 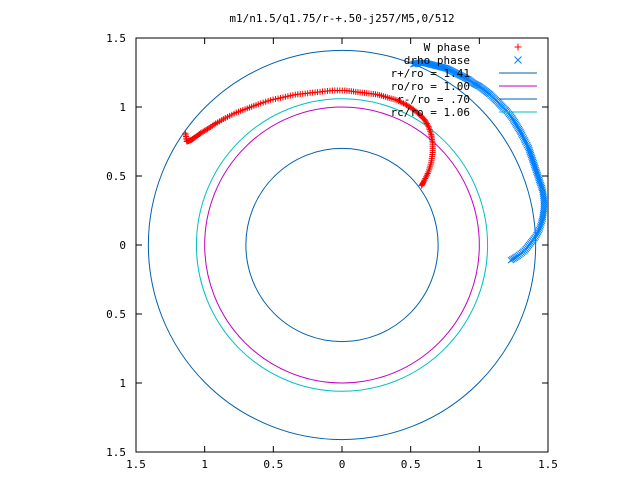 I want to click on circle-r, so click(x=342, y=245).